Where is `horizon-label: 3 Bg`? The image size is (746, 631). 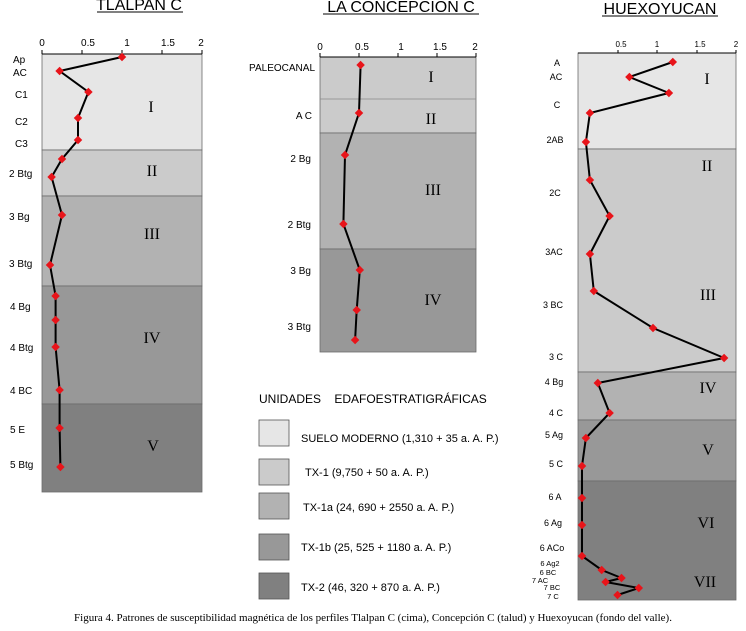
horizon-label: 3 Bg is located at coordinates (19, 217).